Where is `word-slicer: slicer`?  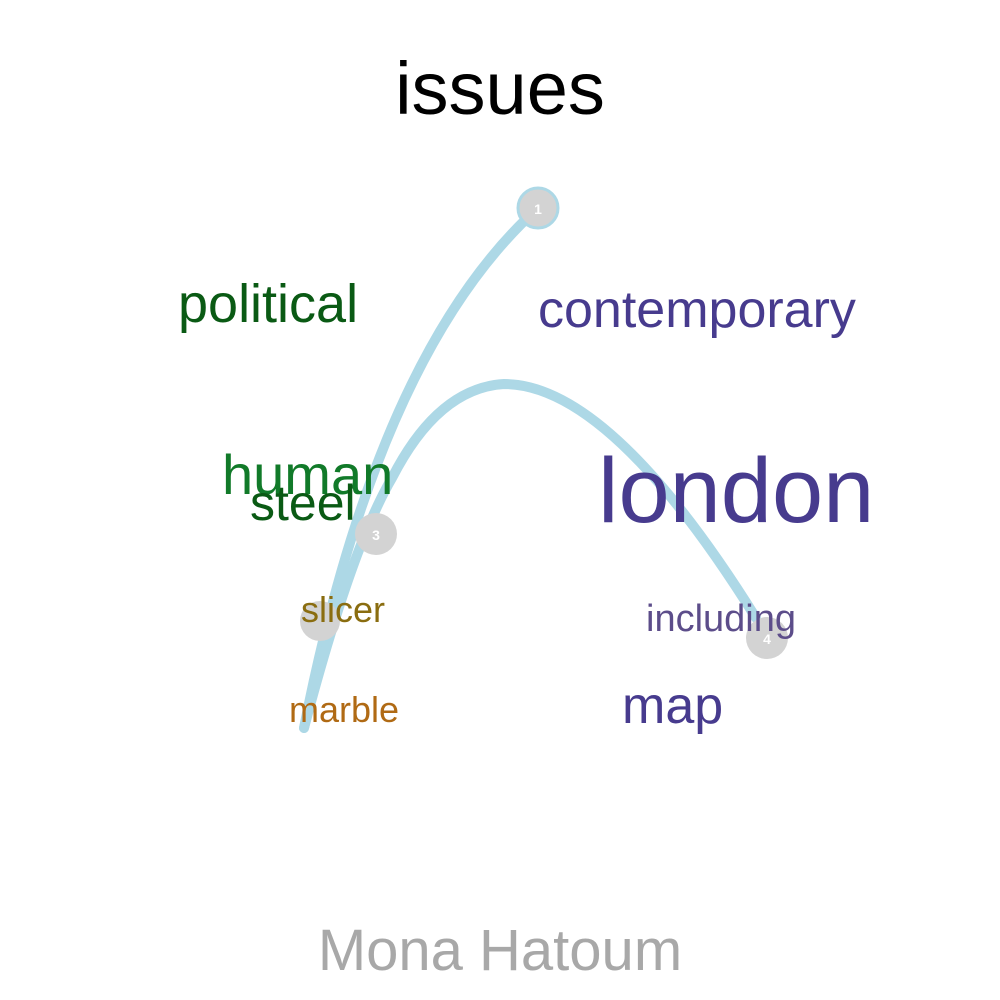
word-slicer: slicer is located at coordinates (343, 609).